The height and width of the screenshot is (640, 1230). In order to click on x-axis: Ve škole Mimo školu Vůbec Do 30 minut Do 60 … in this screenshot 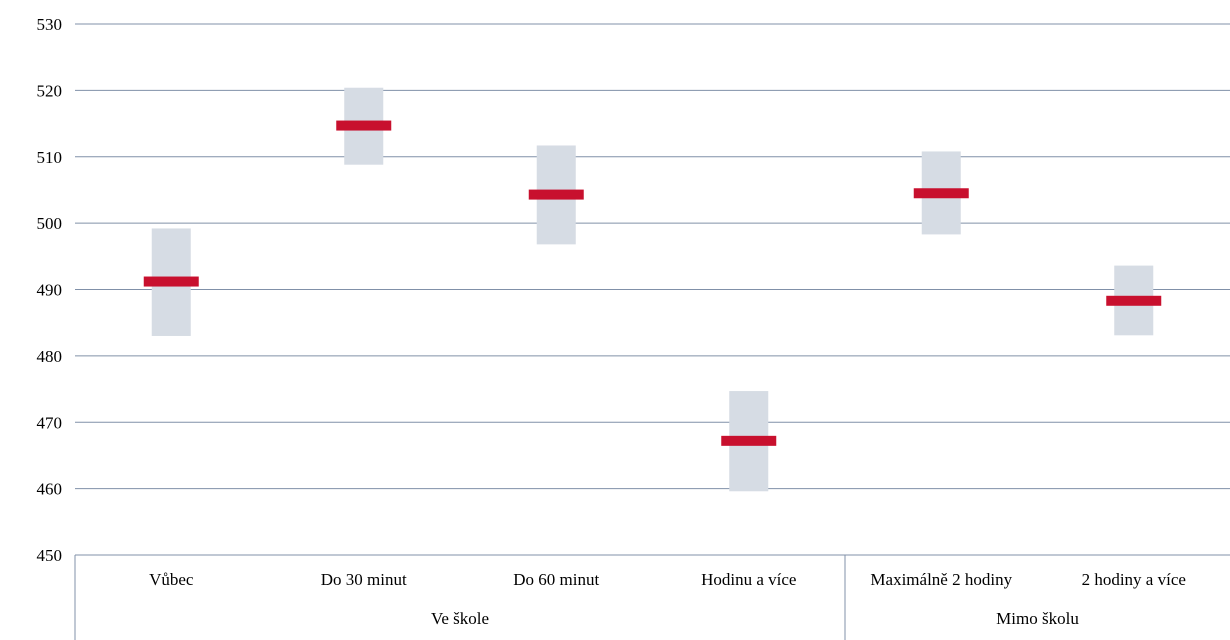, I will do `click(652, 597)`.